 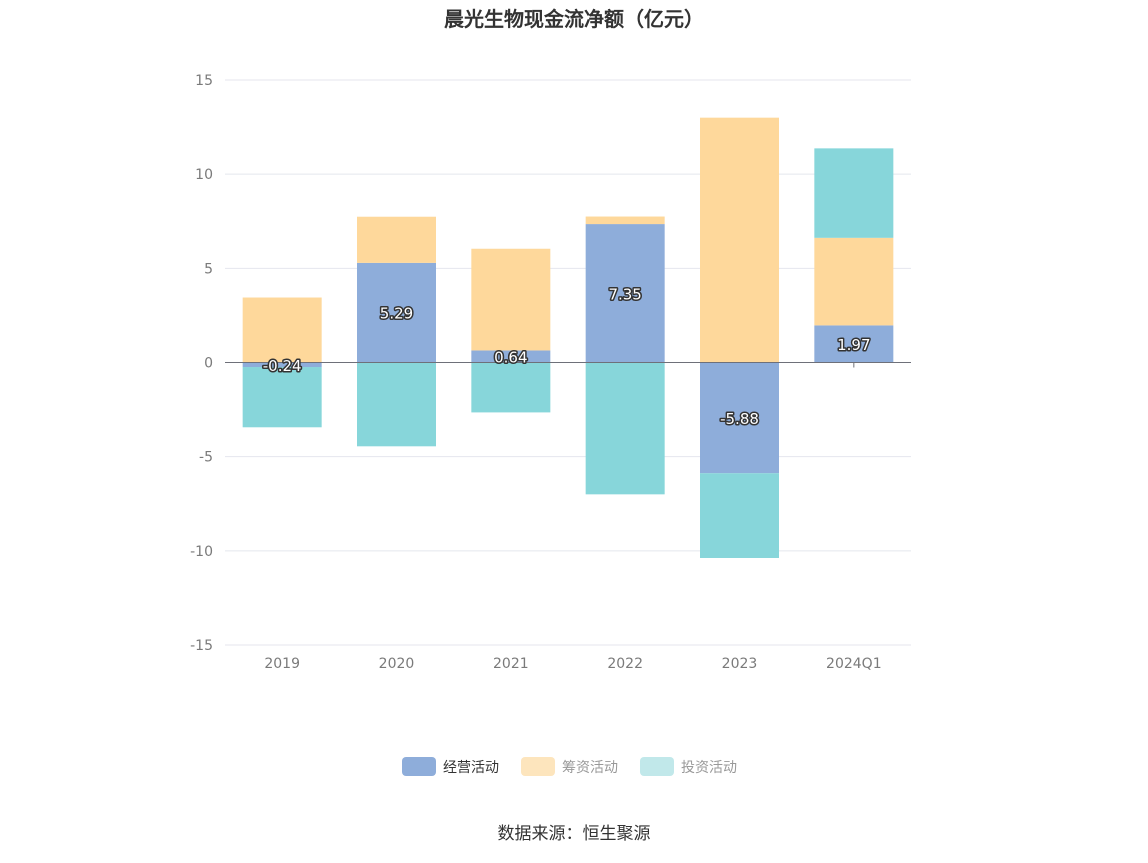 I want to click on data-label: 0.64, so click(x=510, y=357).